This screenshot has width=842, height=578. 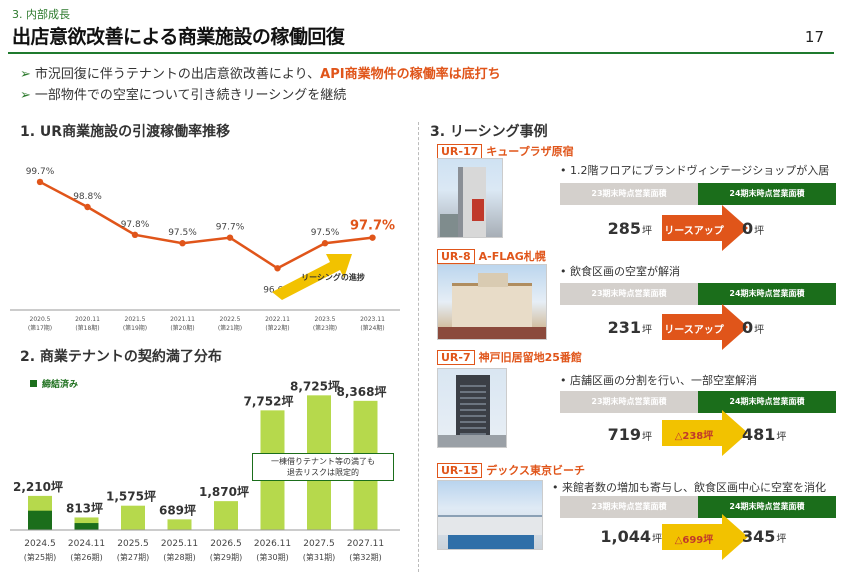 What do you see at coordinates (40, 328) in the screenshot?
I see `x-tick-sublabel: (第17期)` at bounding box center [40, 328].